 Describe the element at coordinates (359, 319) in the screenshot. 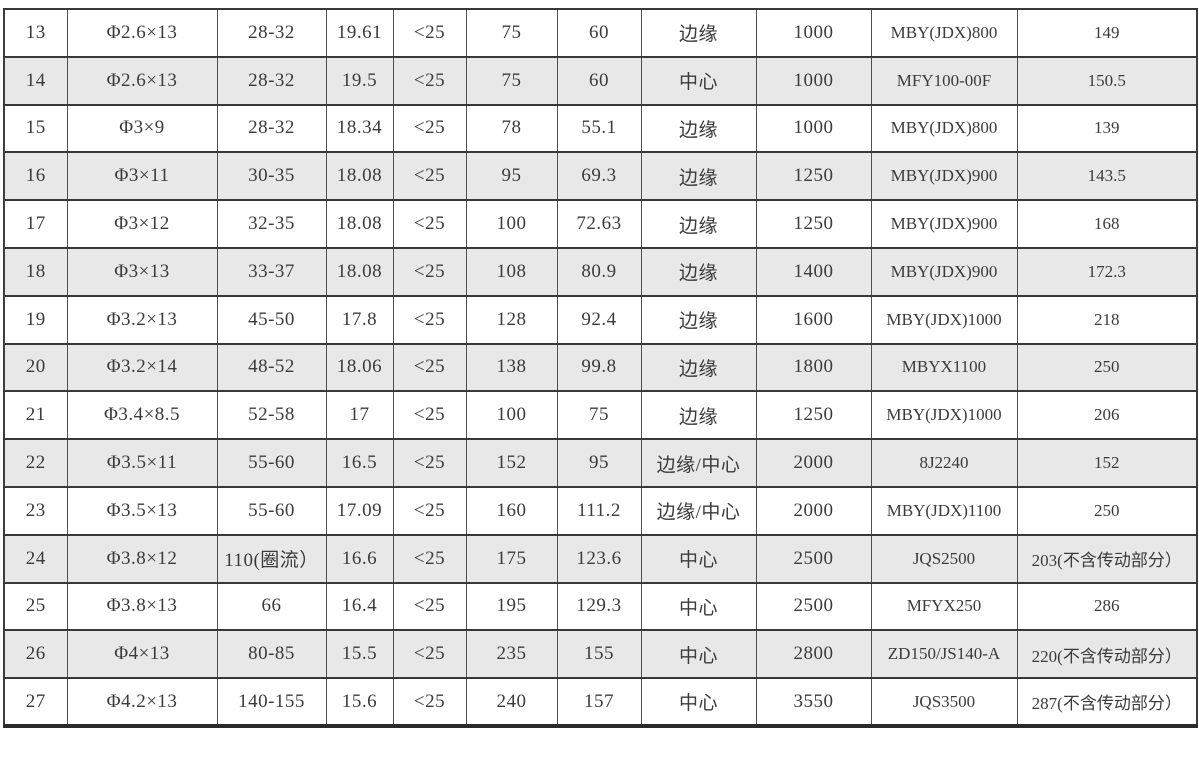

I see `table-cell: 17.8` at that location.